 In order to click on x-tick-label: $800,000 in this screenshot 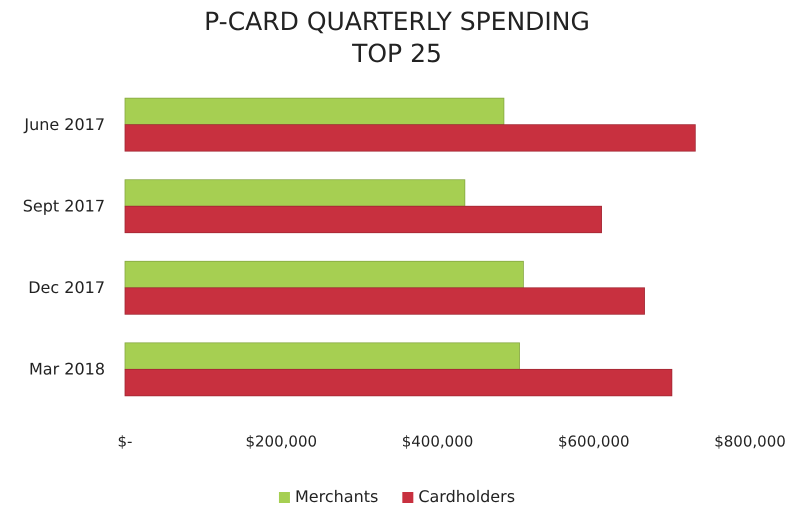, I will do `click(750, 441)`.